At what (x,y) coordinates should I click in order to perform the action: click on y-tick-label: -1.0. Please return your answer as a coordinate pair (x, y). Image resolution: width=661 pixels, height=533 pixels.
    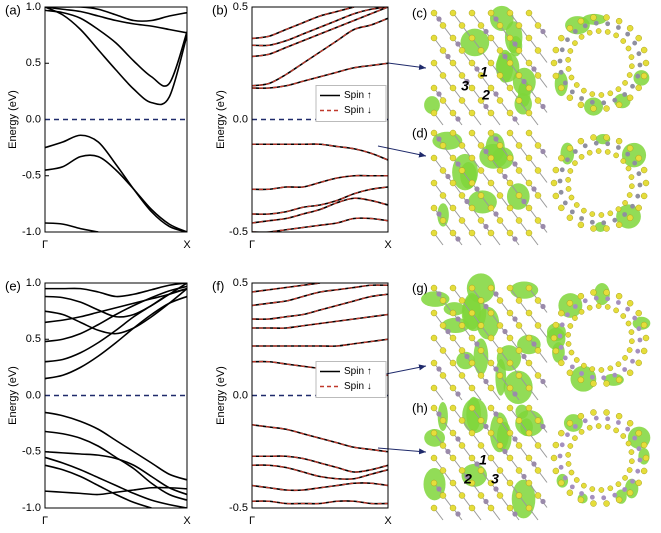
    Looking at the image, I should click on (31, 508).